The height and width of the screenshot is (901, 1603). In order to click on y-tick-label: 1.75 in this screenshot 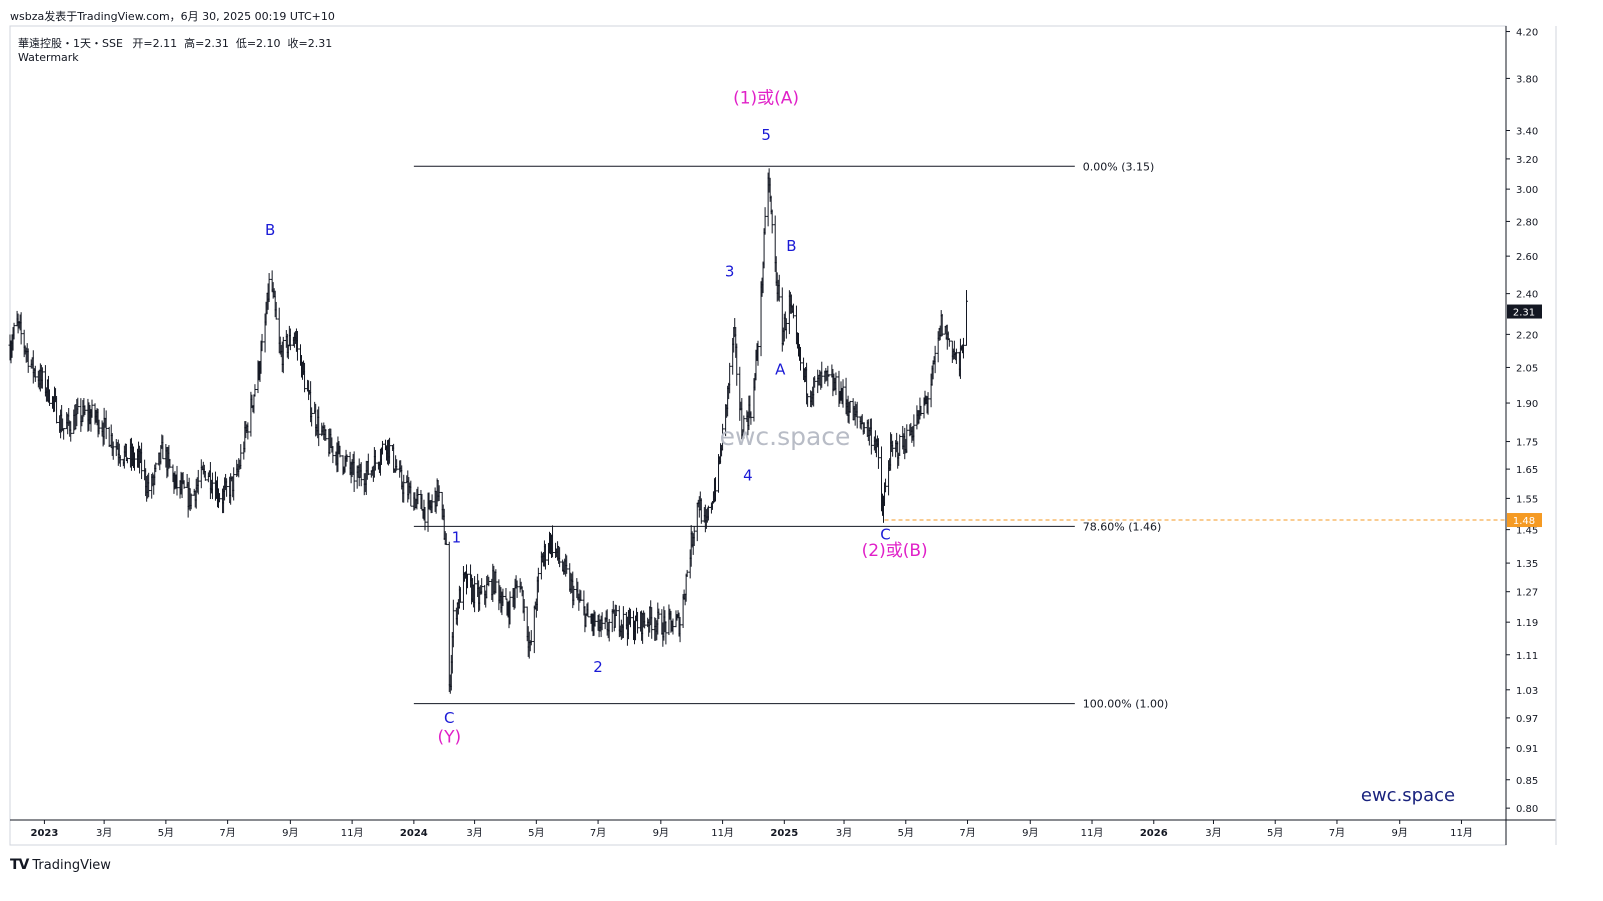, I will do `click(1527, 443)`.